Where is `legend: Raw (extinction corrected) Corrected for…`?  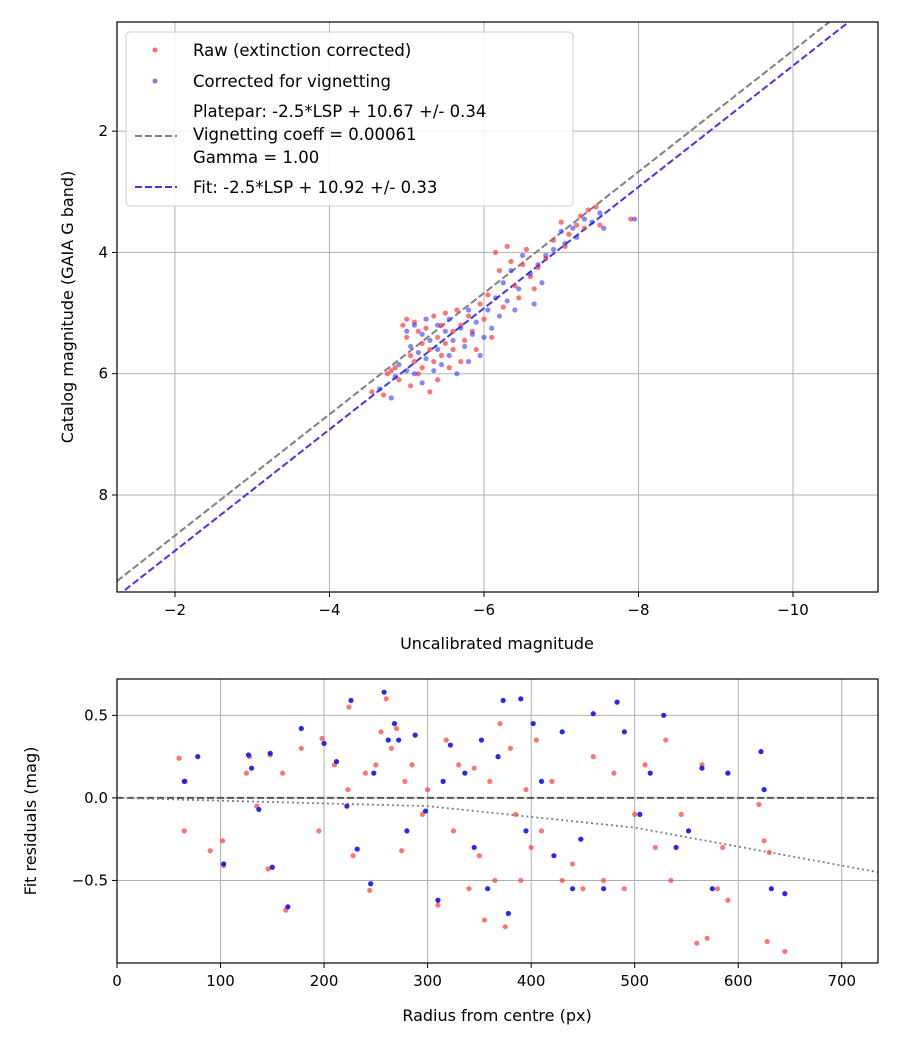
legend: Raw (extinction corrected) Corrected for… is located at coordinates (349, 119).